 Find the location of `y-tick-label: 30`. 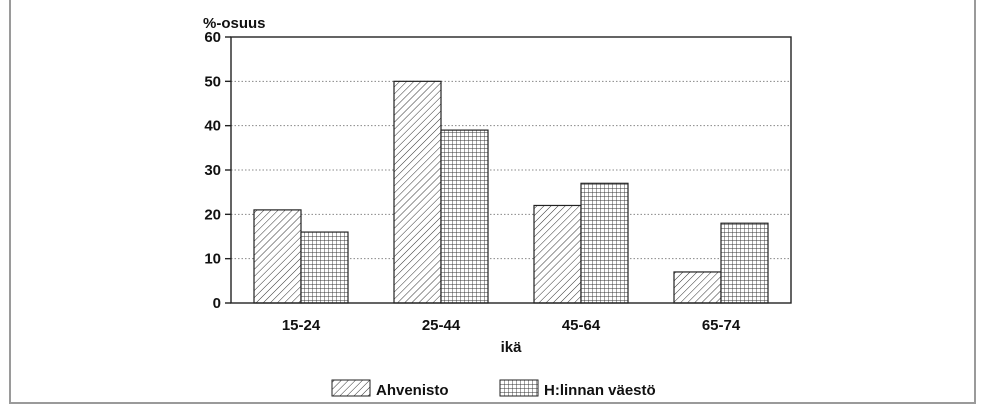

y-tick-label: 30 is located at coordinates (212, 170).